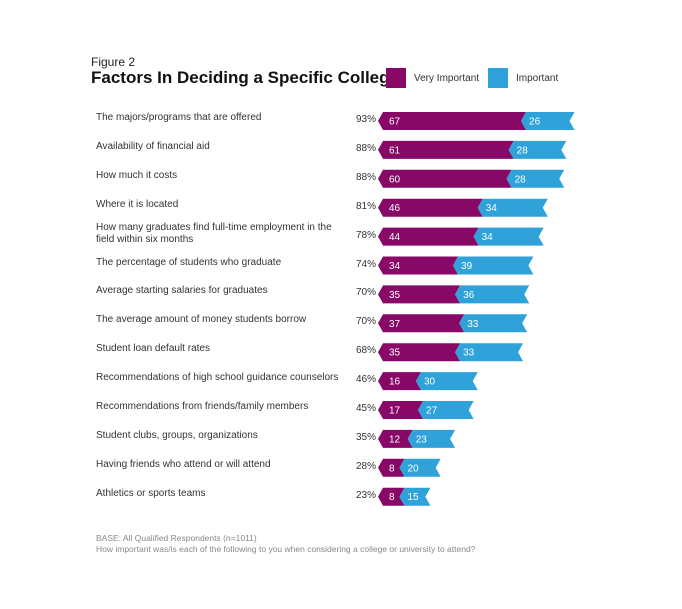  What do you see at coordinates (422, 439) in the screenshot?
I see `data-label: 23` at bounding box center [422, 439].